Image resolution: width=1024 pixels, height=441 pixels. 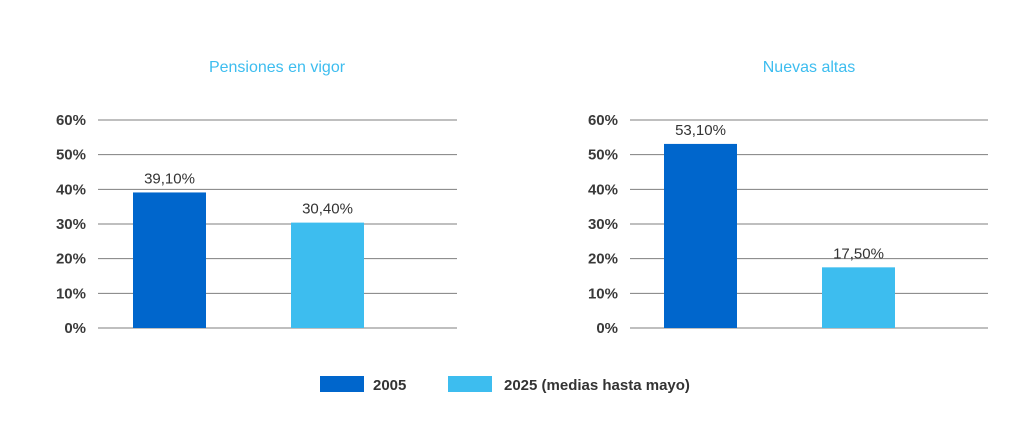 What do you see at coordinates (277, 67) in the screenshot?
I see `chart-title: Pensiones en vigor` at bounding box center [277, 67].